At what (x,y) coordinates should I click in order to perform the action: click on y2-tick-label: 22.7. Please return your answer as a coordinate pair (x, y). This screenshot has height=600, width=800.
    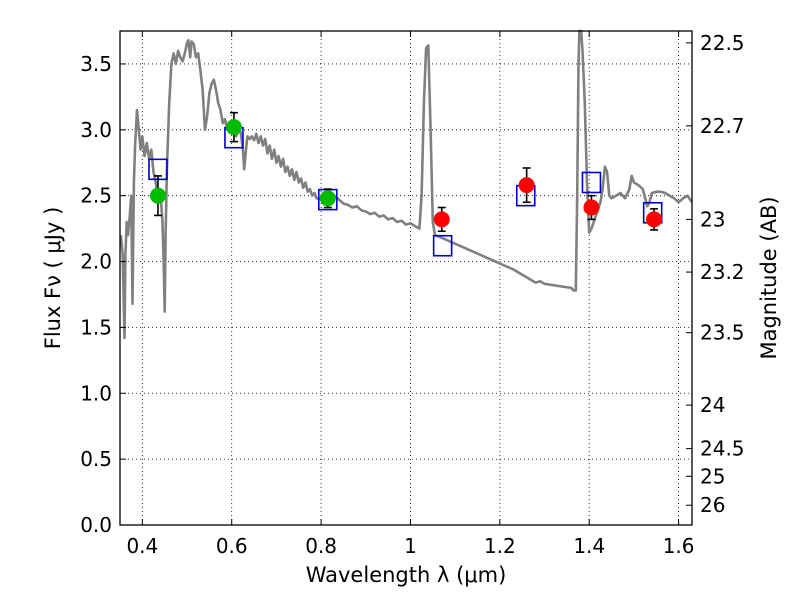
    Looking at the image, I should click on (722, 126).